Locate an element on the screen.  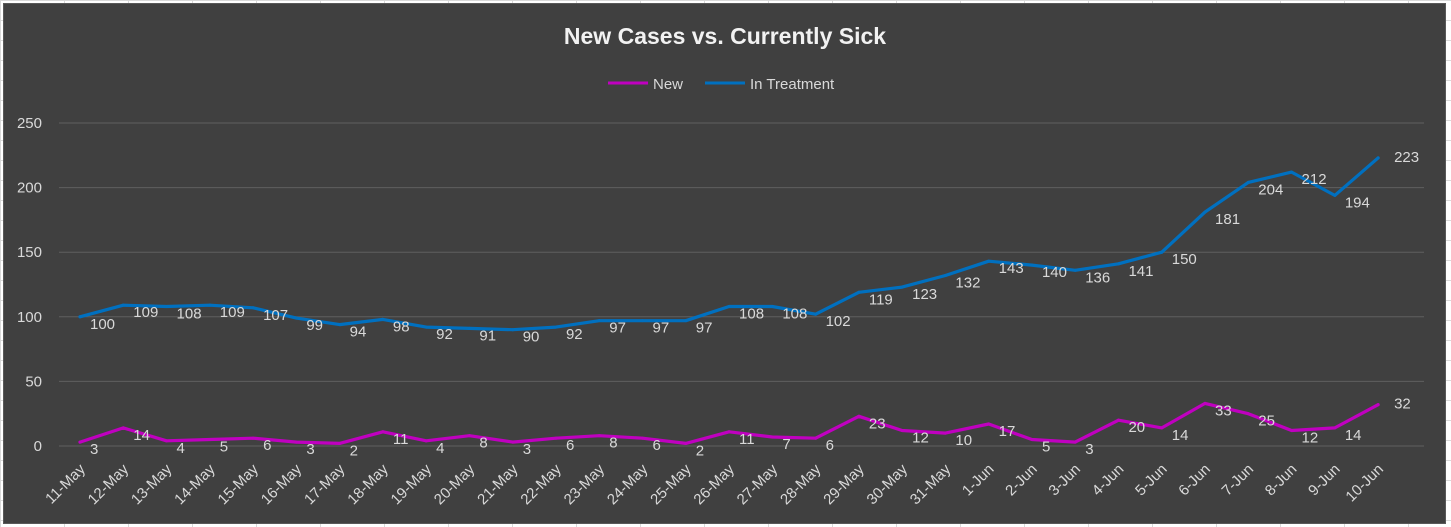
data-label: 32 is located at coordinates (1402, 404).